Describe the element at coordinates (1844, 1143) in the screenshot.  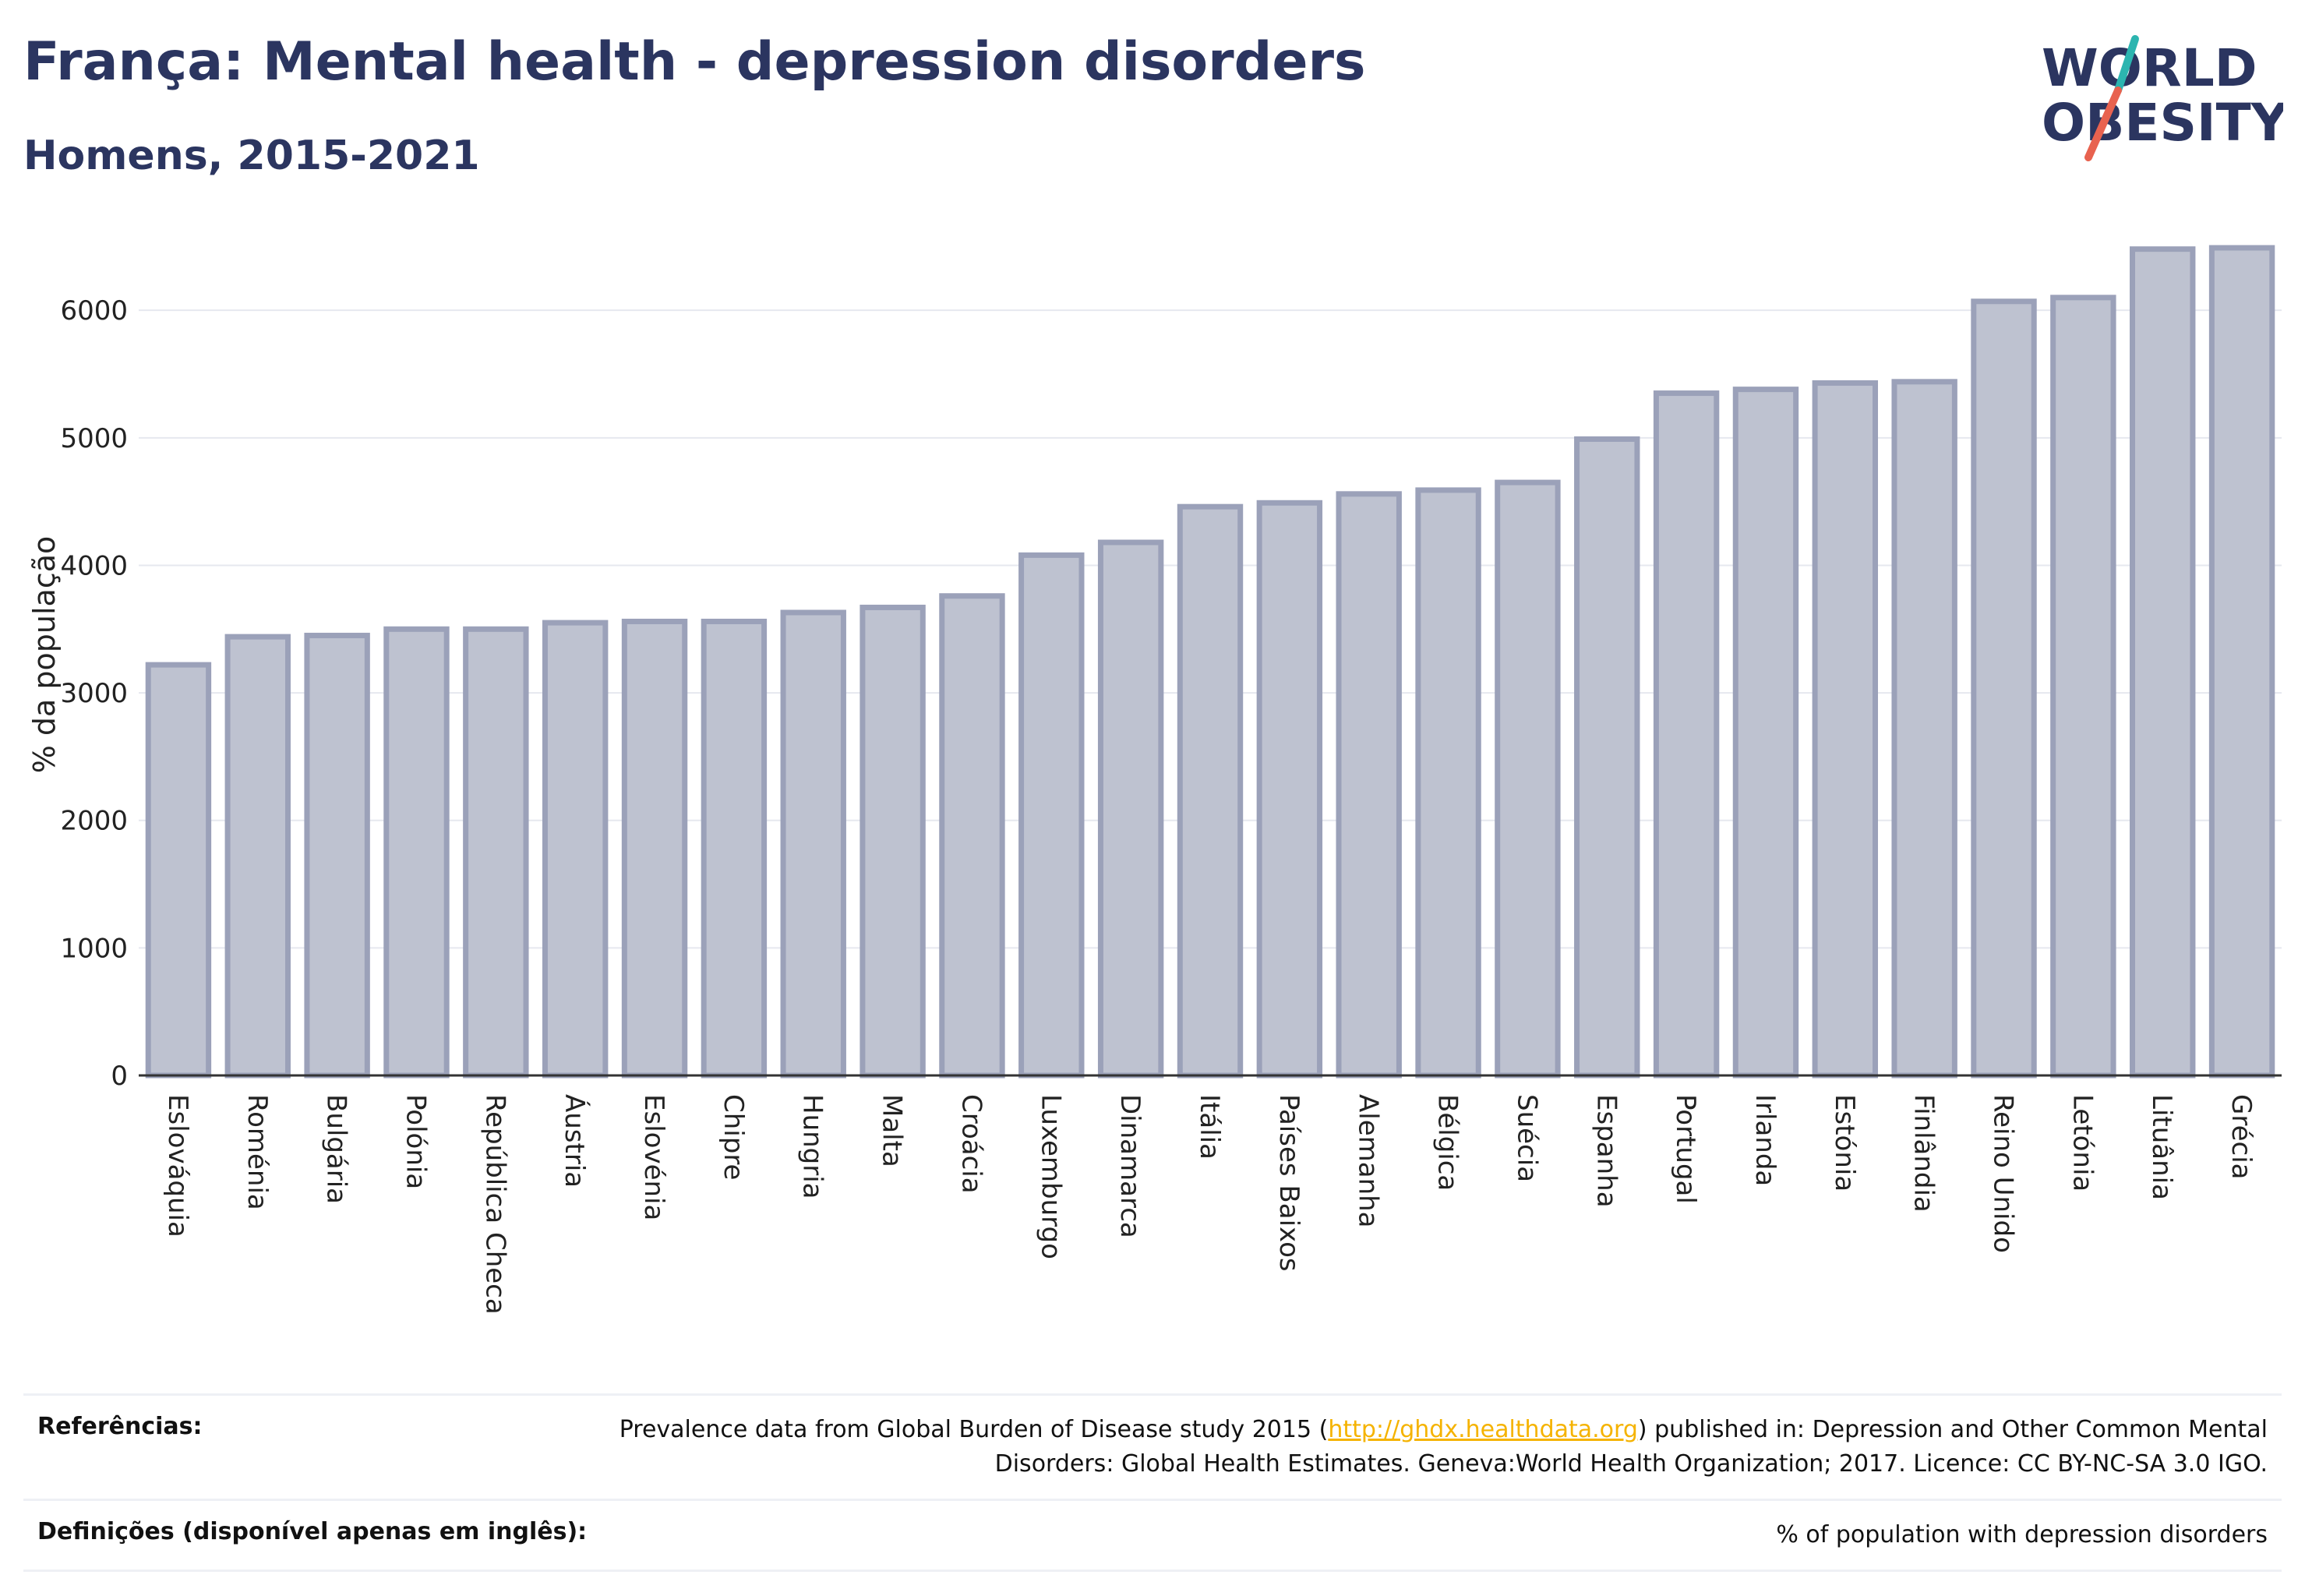
I see `x-tick-label: Estónia` at that location.